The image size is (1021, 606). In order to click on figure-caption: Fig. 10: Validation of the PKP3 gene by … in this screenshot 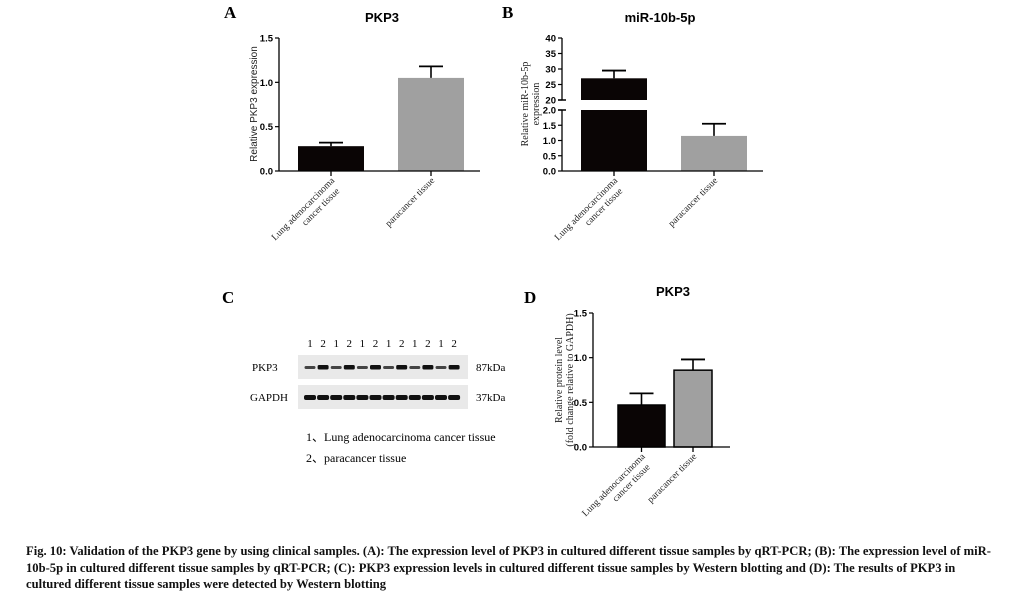, I will do `click(508, 567)`.